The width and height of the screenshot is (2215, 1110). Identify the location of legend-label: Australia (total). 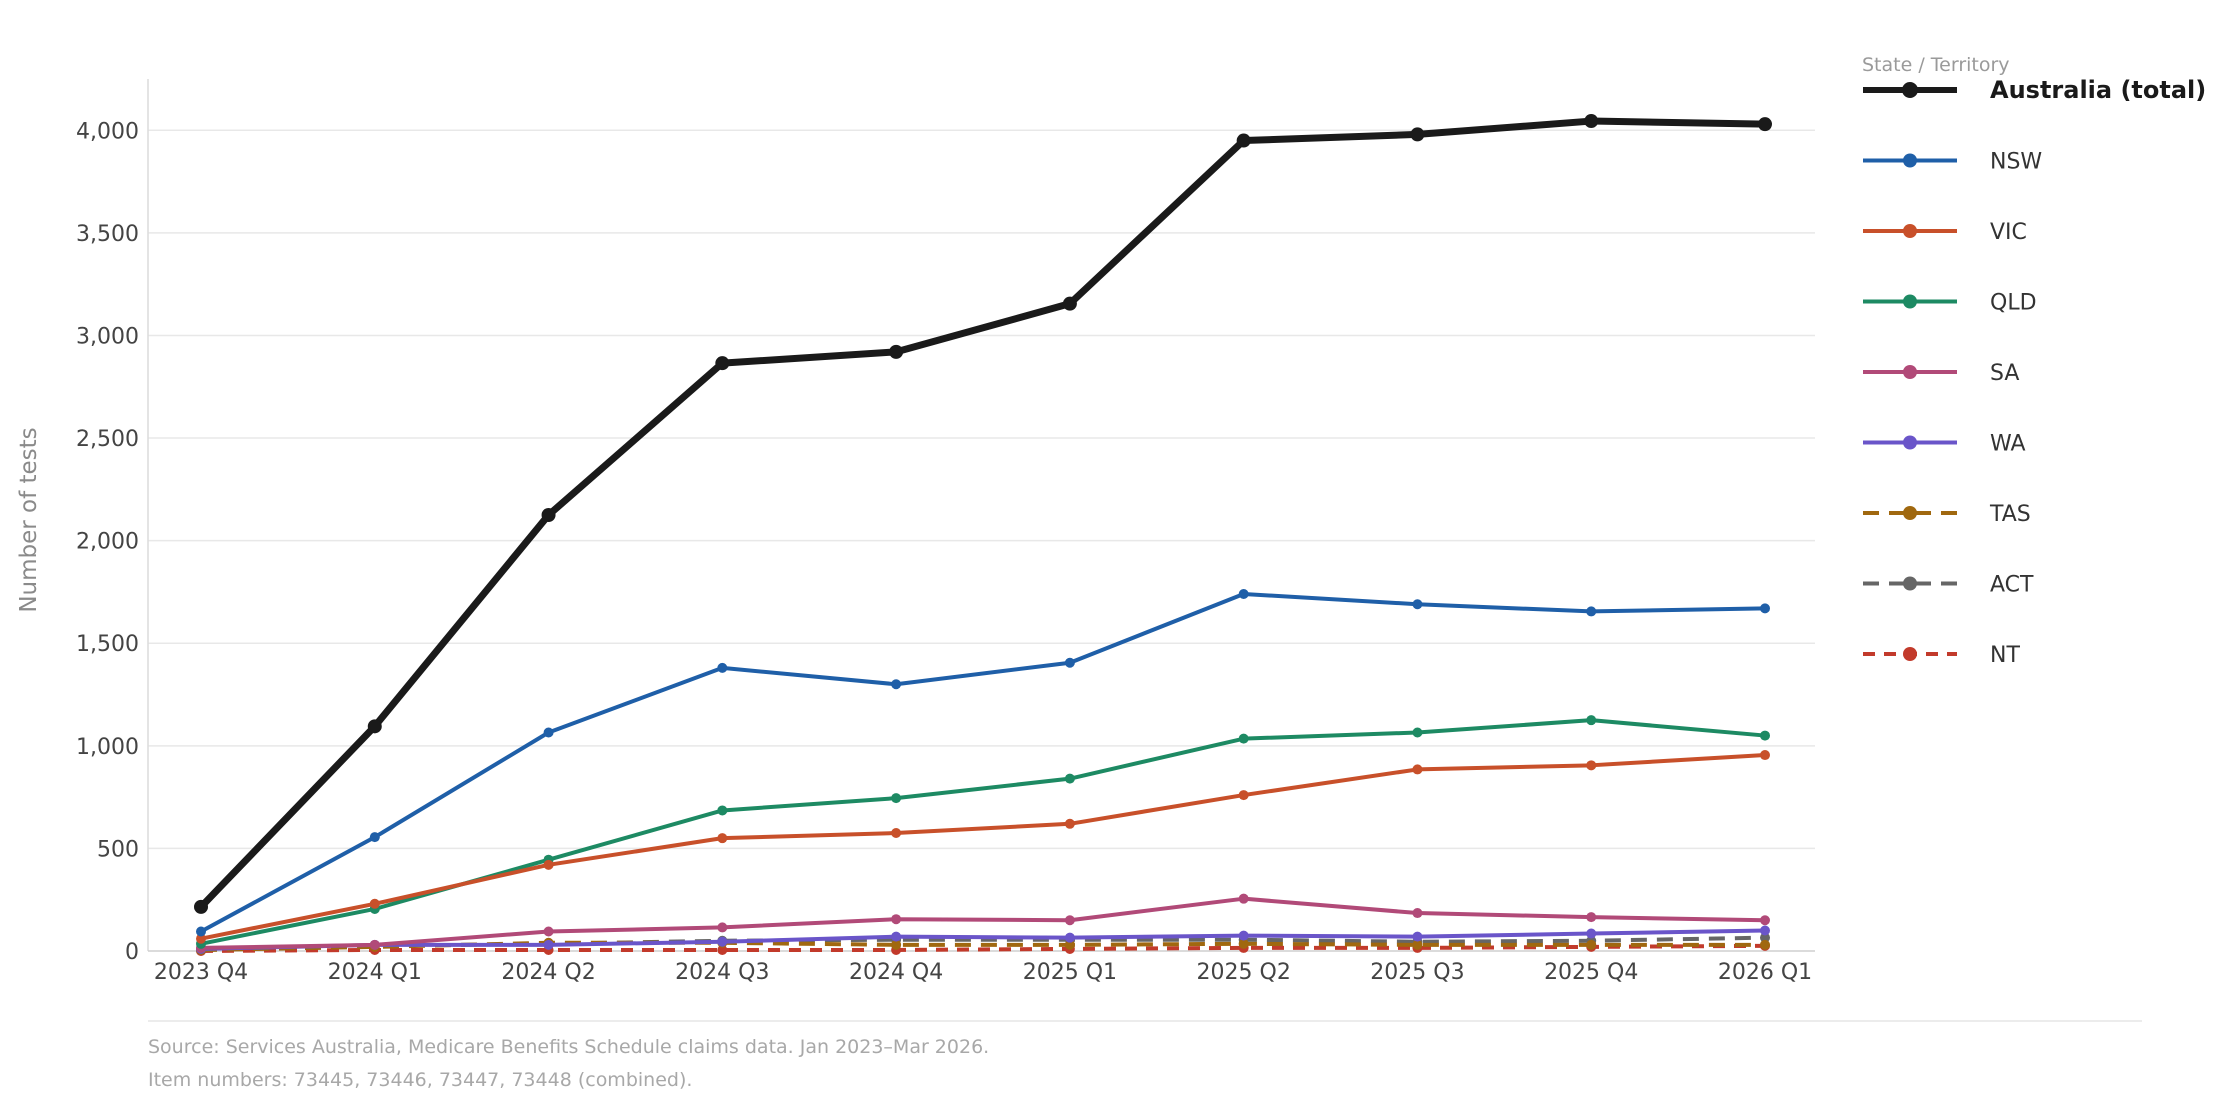
(2098, 90).